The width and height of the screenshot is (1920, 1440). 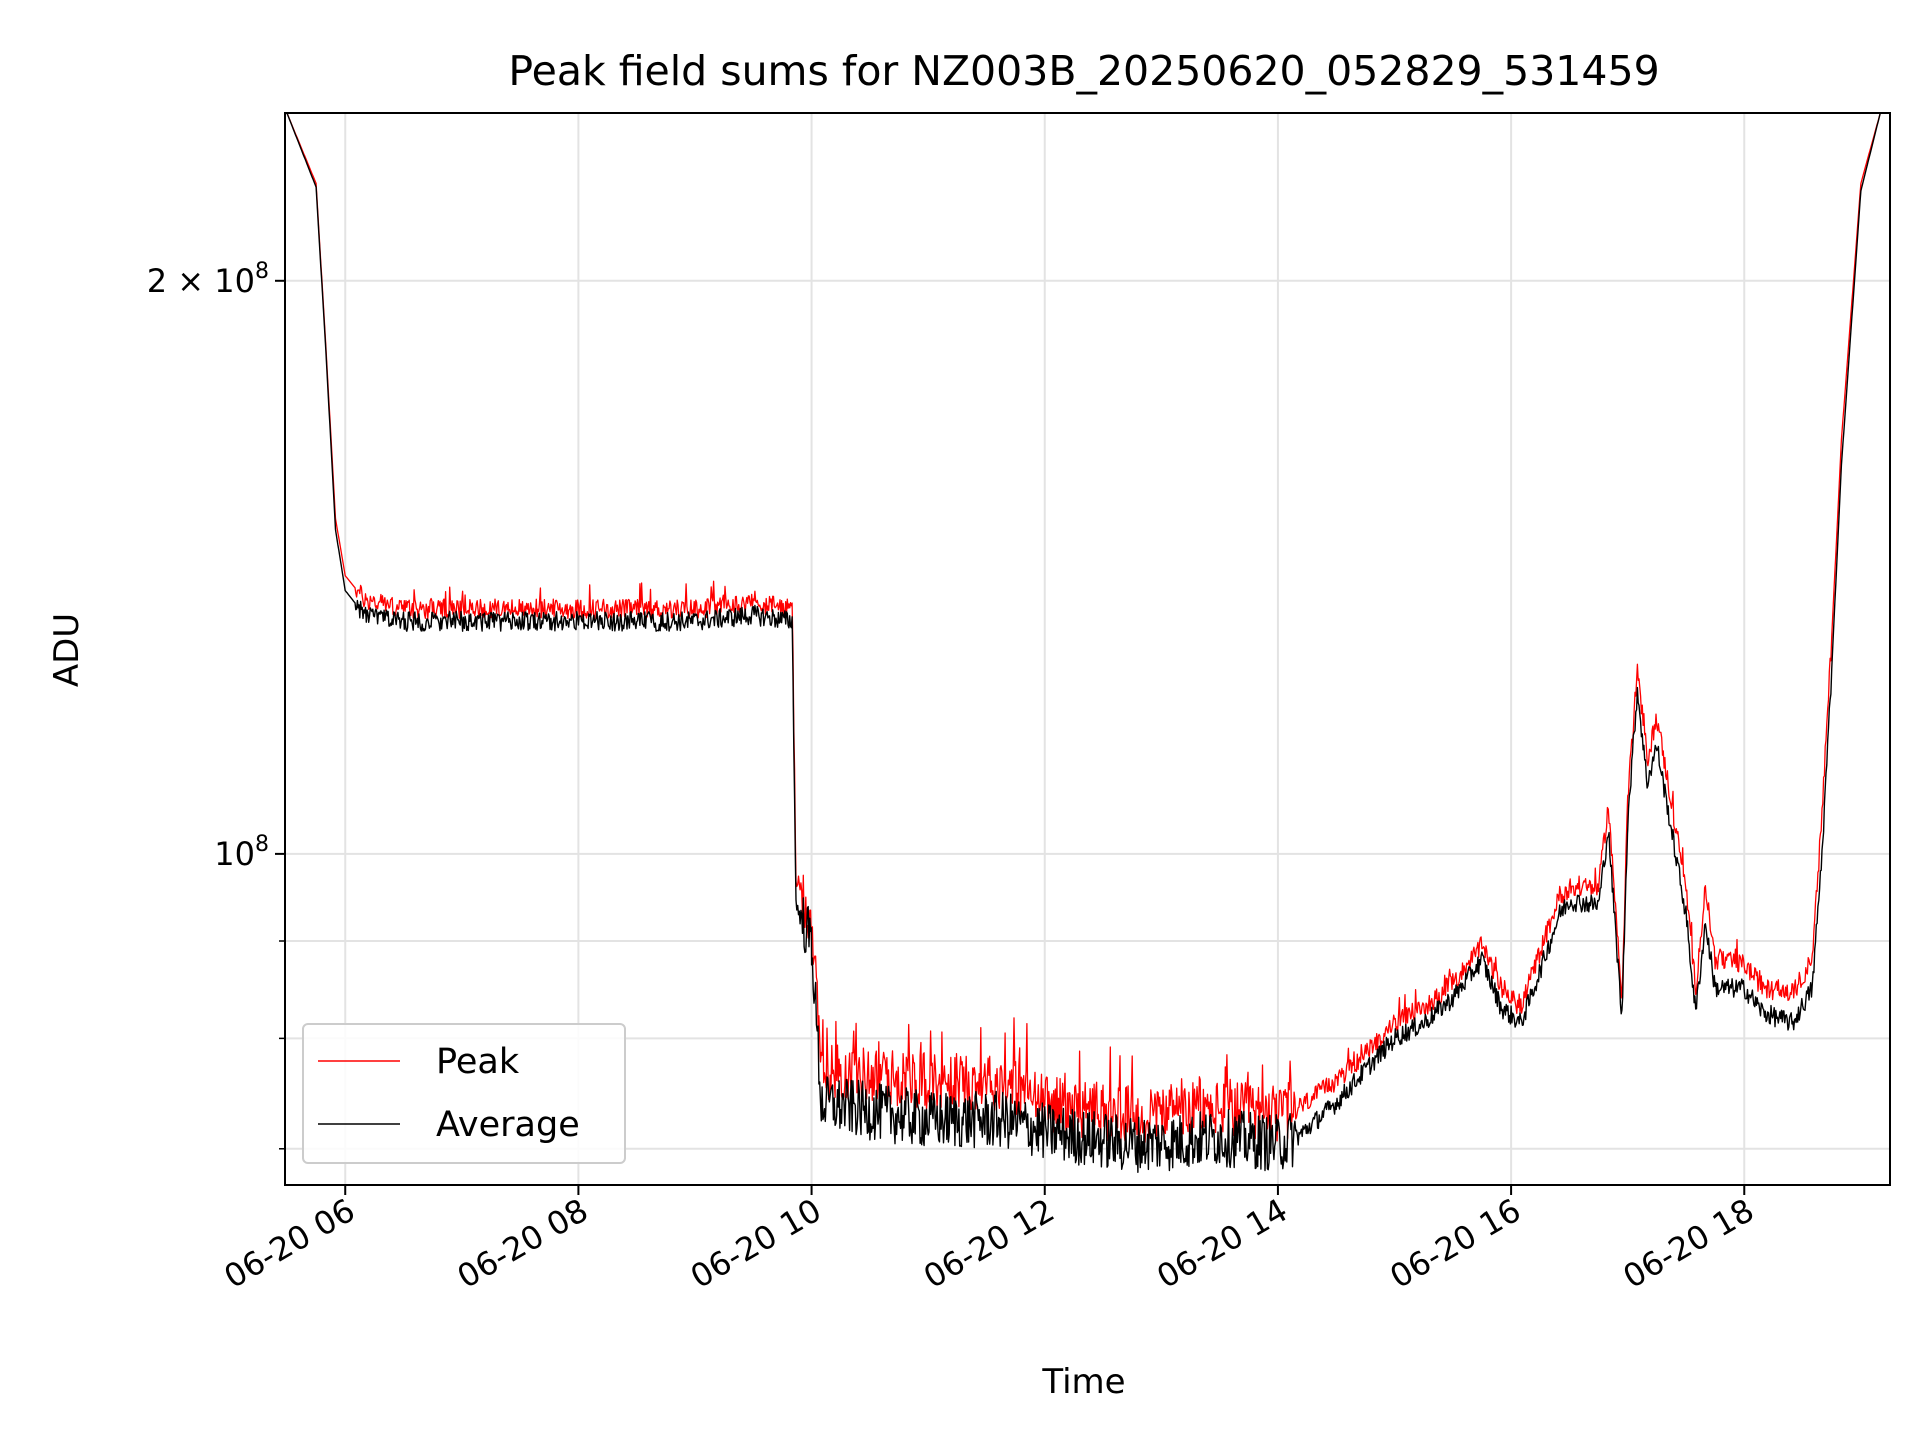 I want to click on legend: Peak Average, so click(x=464, y=1093).